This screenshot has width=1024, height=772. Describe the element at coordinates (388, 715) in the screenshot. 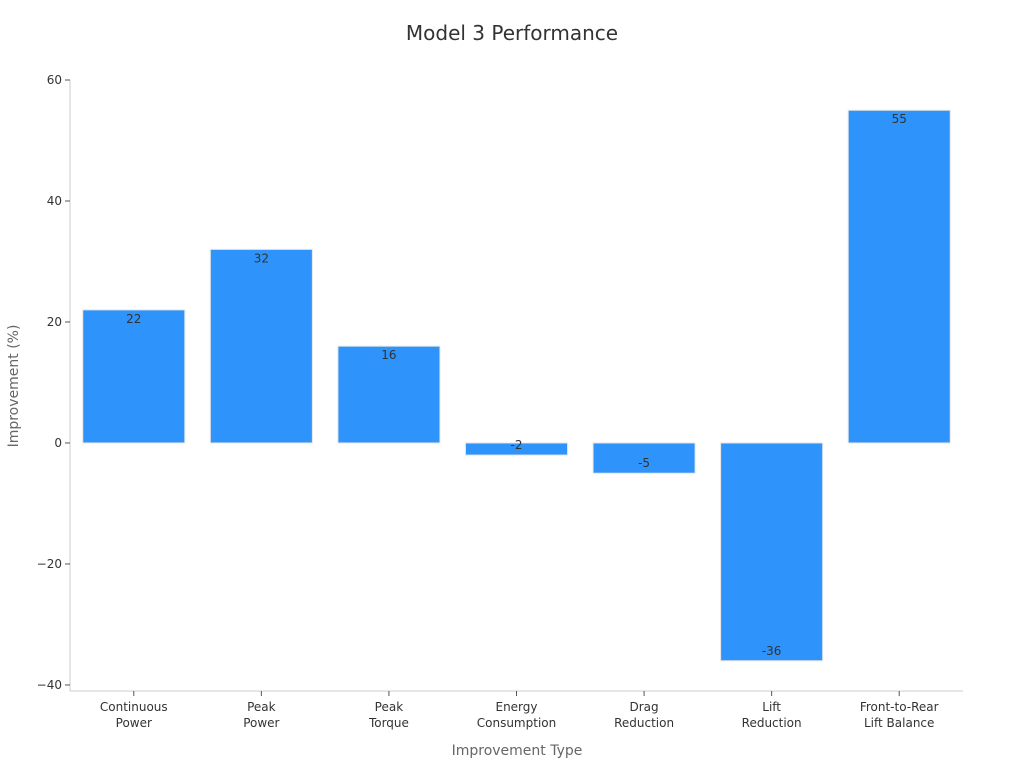

I see `x-tick-label: Peak Torque` at that location.